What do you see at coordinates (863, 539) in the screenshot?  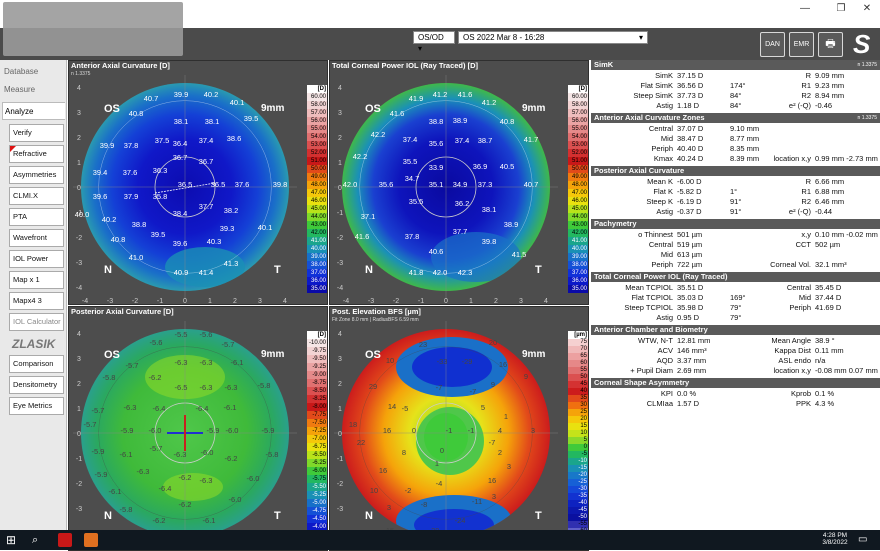 I see `notification-icon: ▭` at bounding box center [863, 539].